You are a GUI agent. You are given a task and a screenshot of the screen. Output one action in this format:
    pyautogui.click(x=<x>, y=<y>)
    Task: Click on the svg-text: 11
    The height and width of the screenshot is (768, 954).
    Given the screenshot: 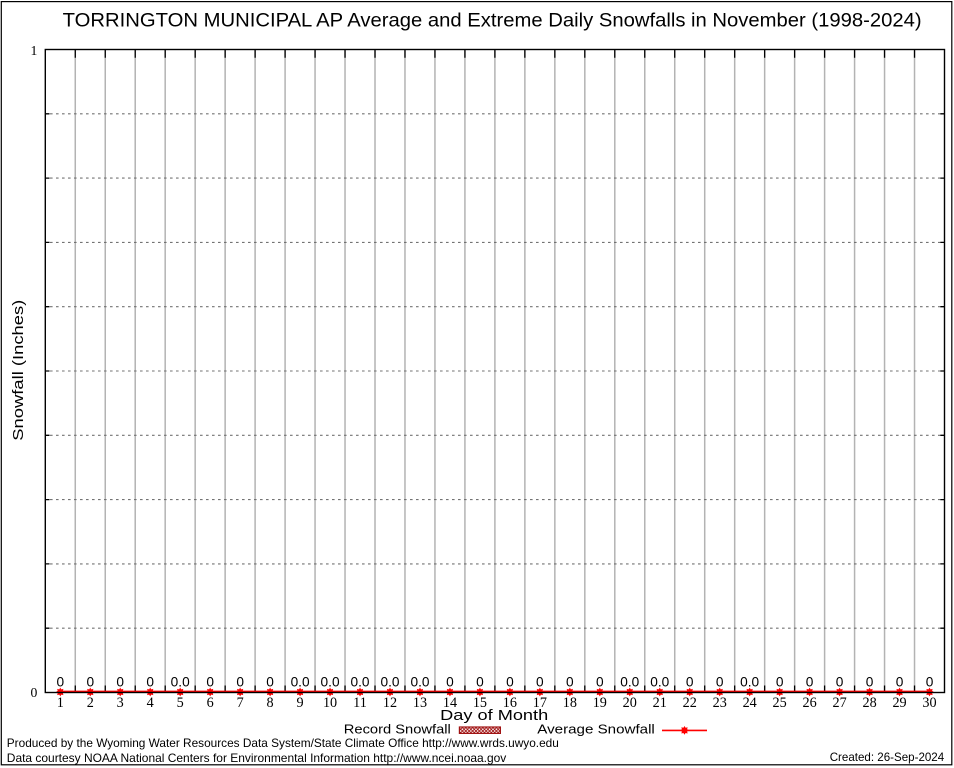 What is the action you would take?
    pyautogui.click(x=360, y=703)
    